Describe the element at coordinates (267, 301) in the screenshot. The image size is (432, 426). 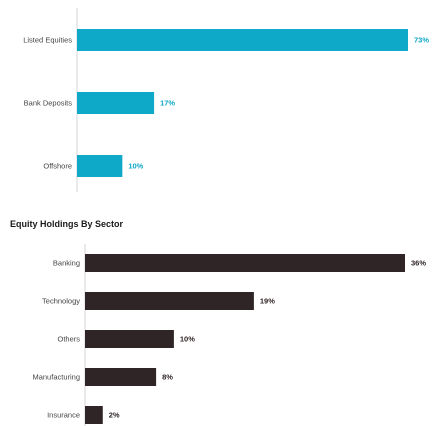
I see `value-label-technology: 19%` at that location.